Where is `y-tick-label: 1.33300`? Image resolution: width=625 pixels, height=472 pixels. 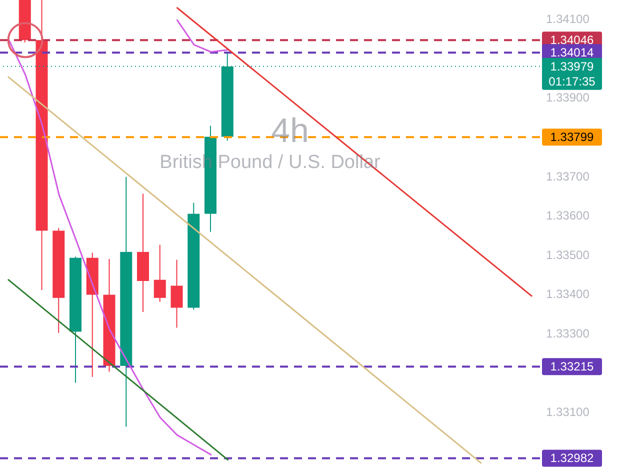
y-tick-label: 1.33300 is located at coordinates (568, 333).